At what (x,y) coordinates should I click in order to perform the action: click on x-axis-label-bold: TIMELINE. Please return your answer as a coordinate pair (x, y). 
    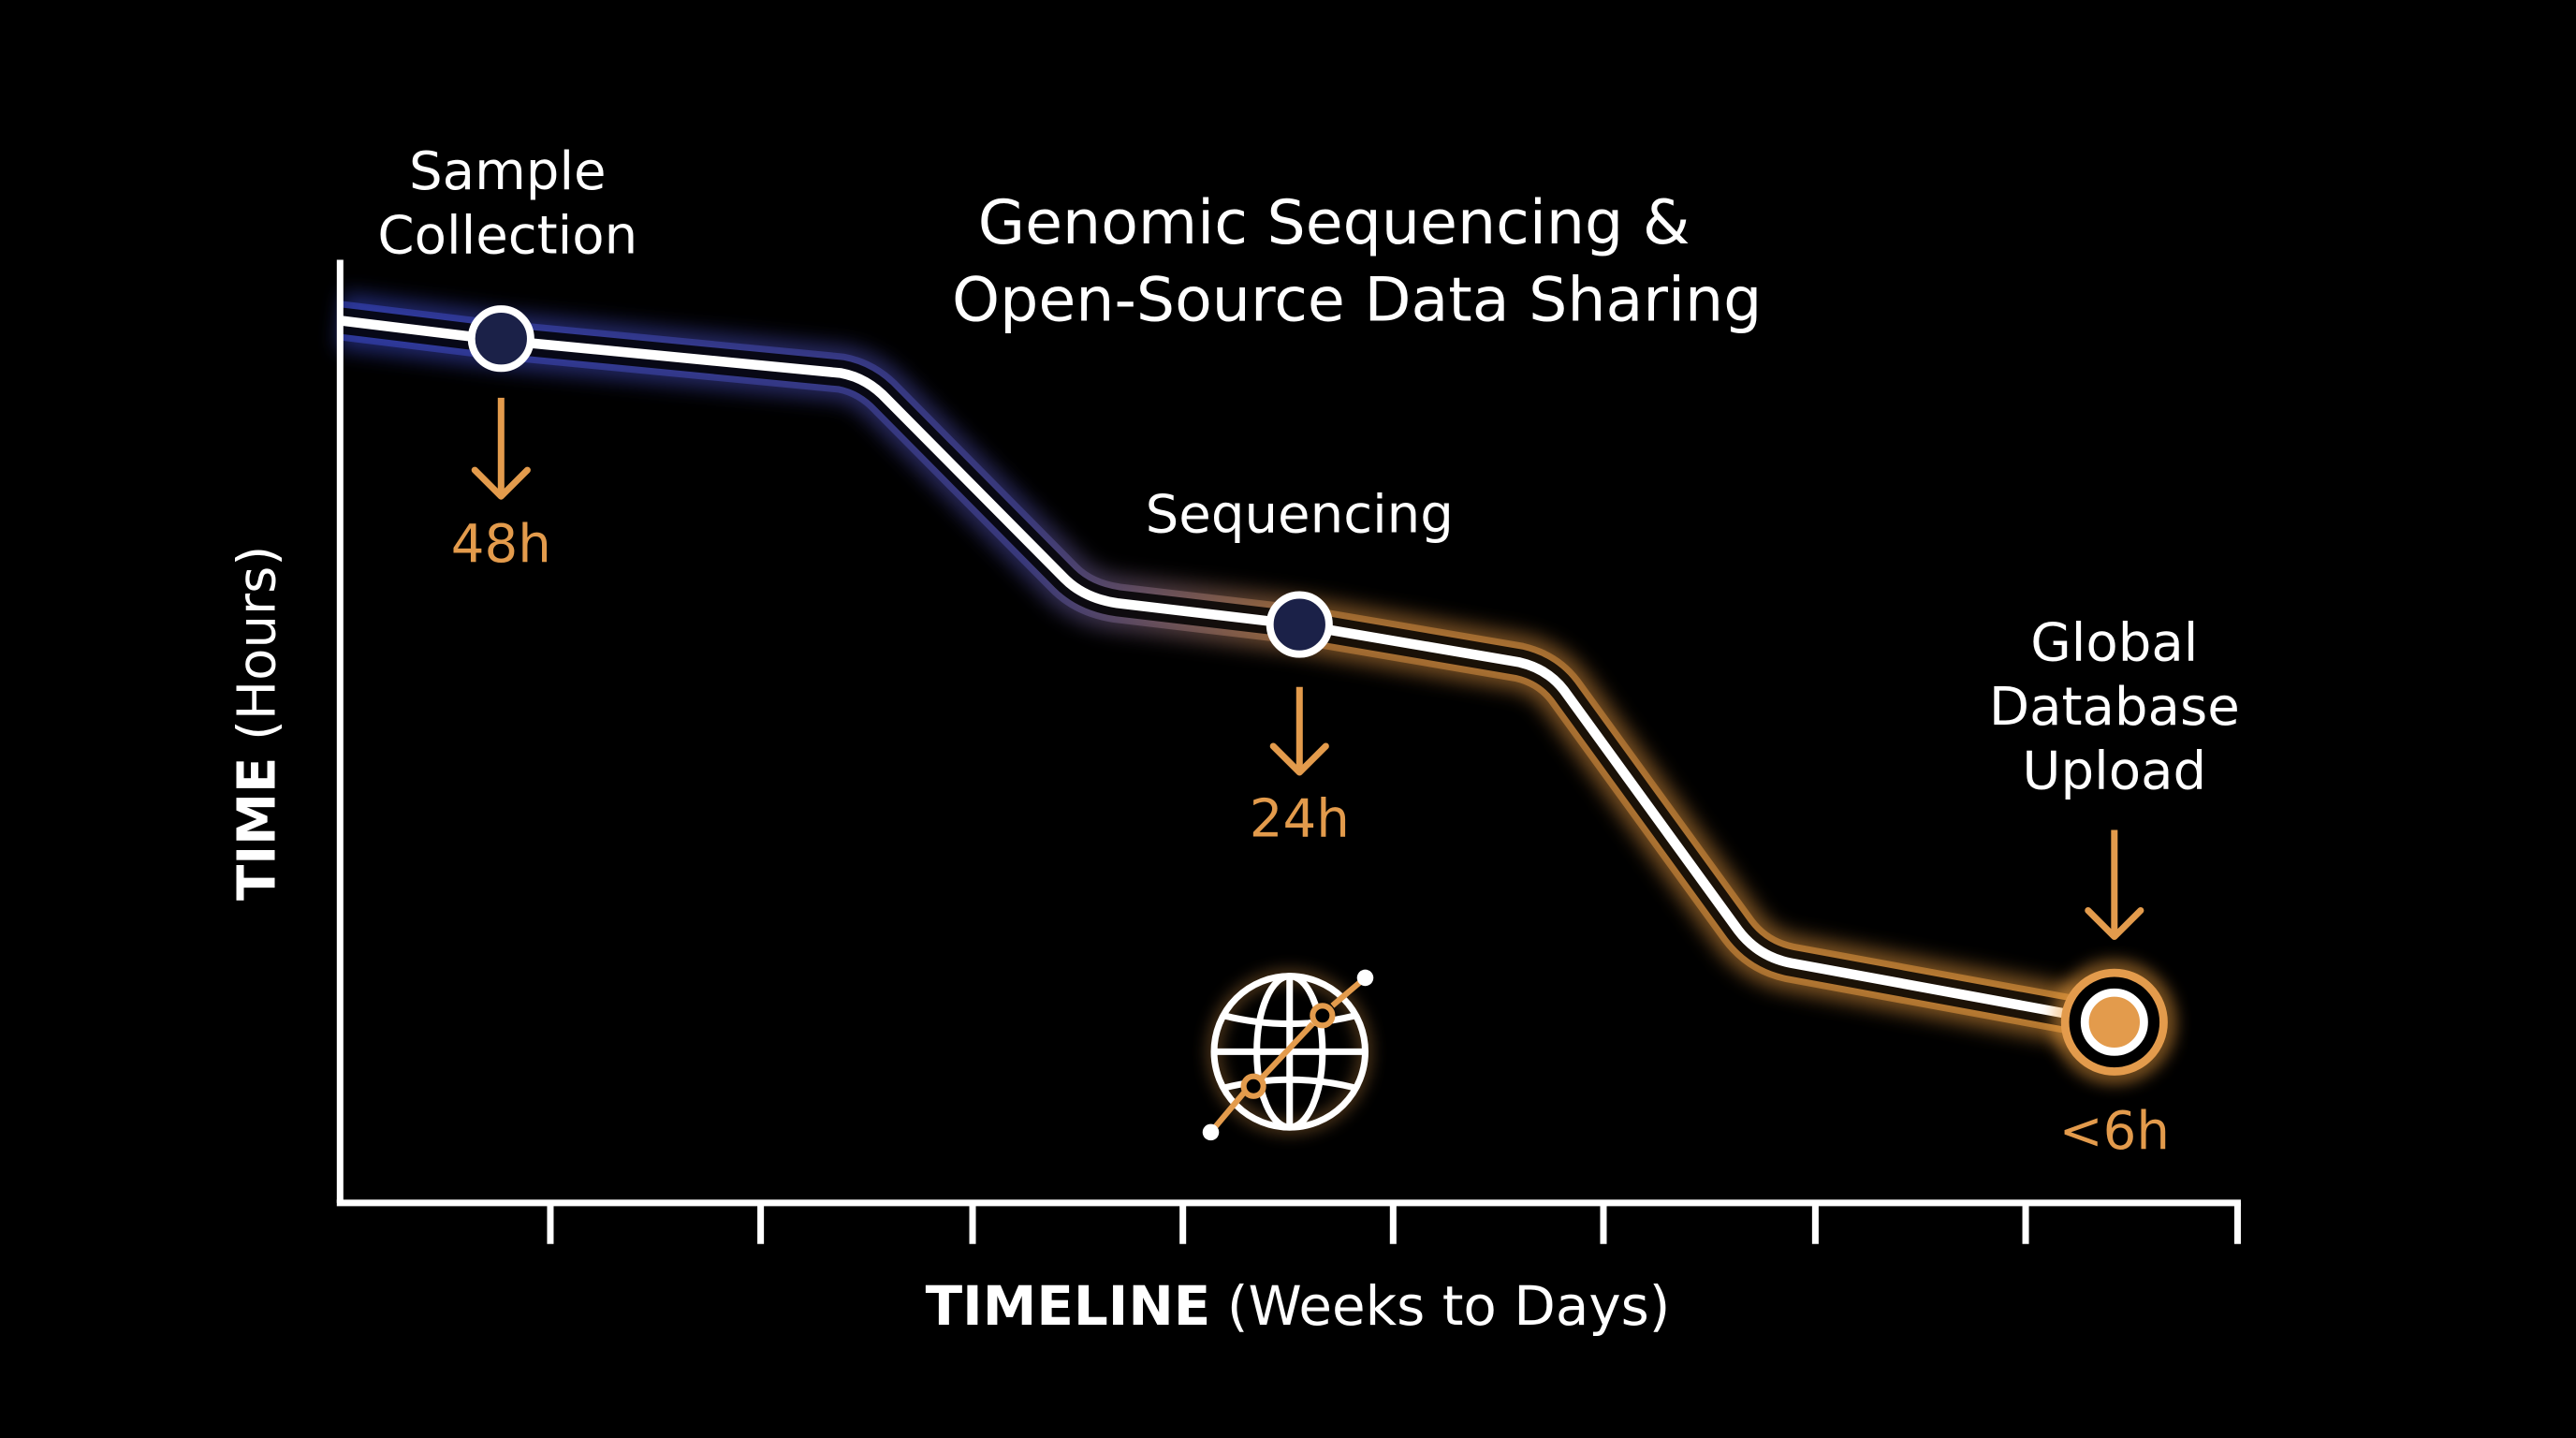
    Looking at the image, I should click on (1068, 1306).